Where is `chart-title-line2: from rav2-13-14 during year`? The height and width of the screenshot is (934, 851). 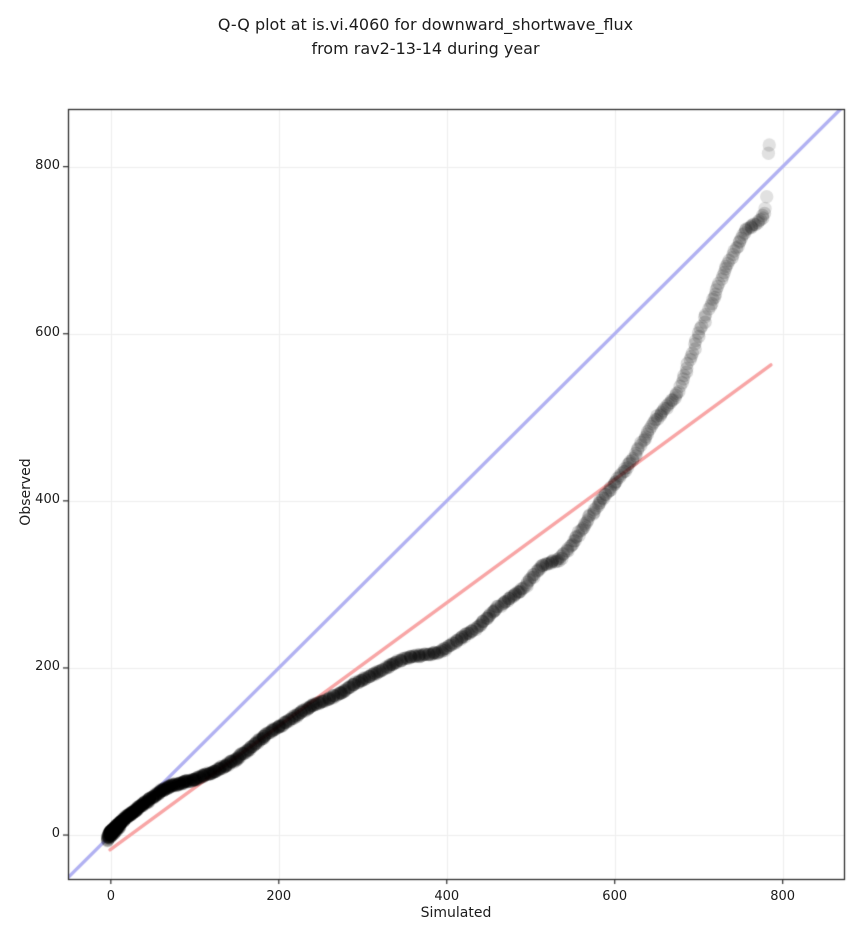 chart-title-line2: from rav2-13-14 during year is located at coordinates (425, 48).